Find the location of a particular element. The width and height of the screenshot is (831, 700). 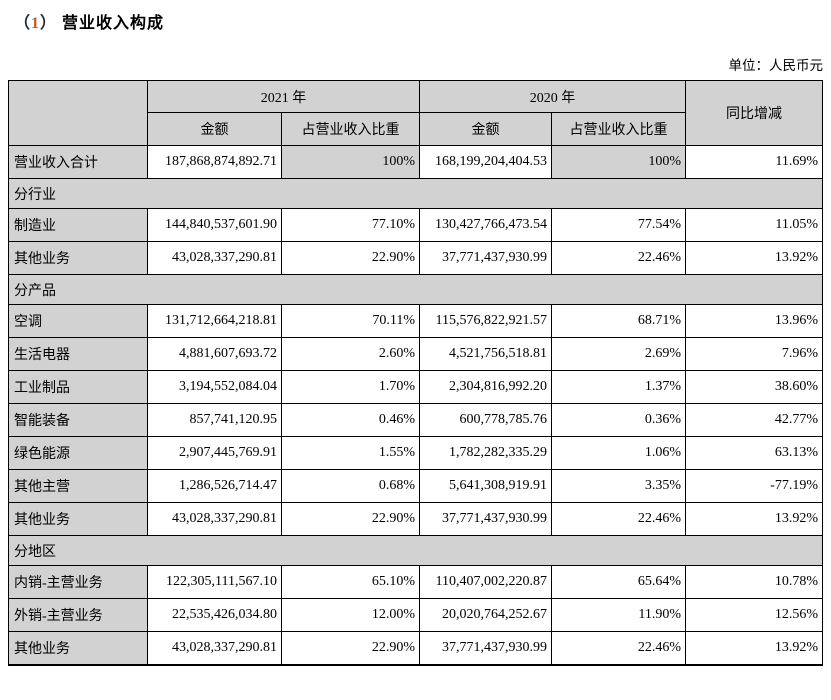

share-2020: 0.36% is located at coordinates (618, 420).